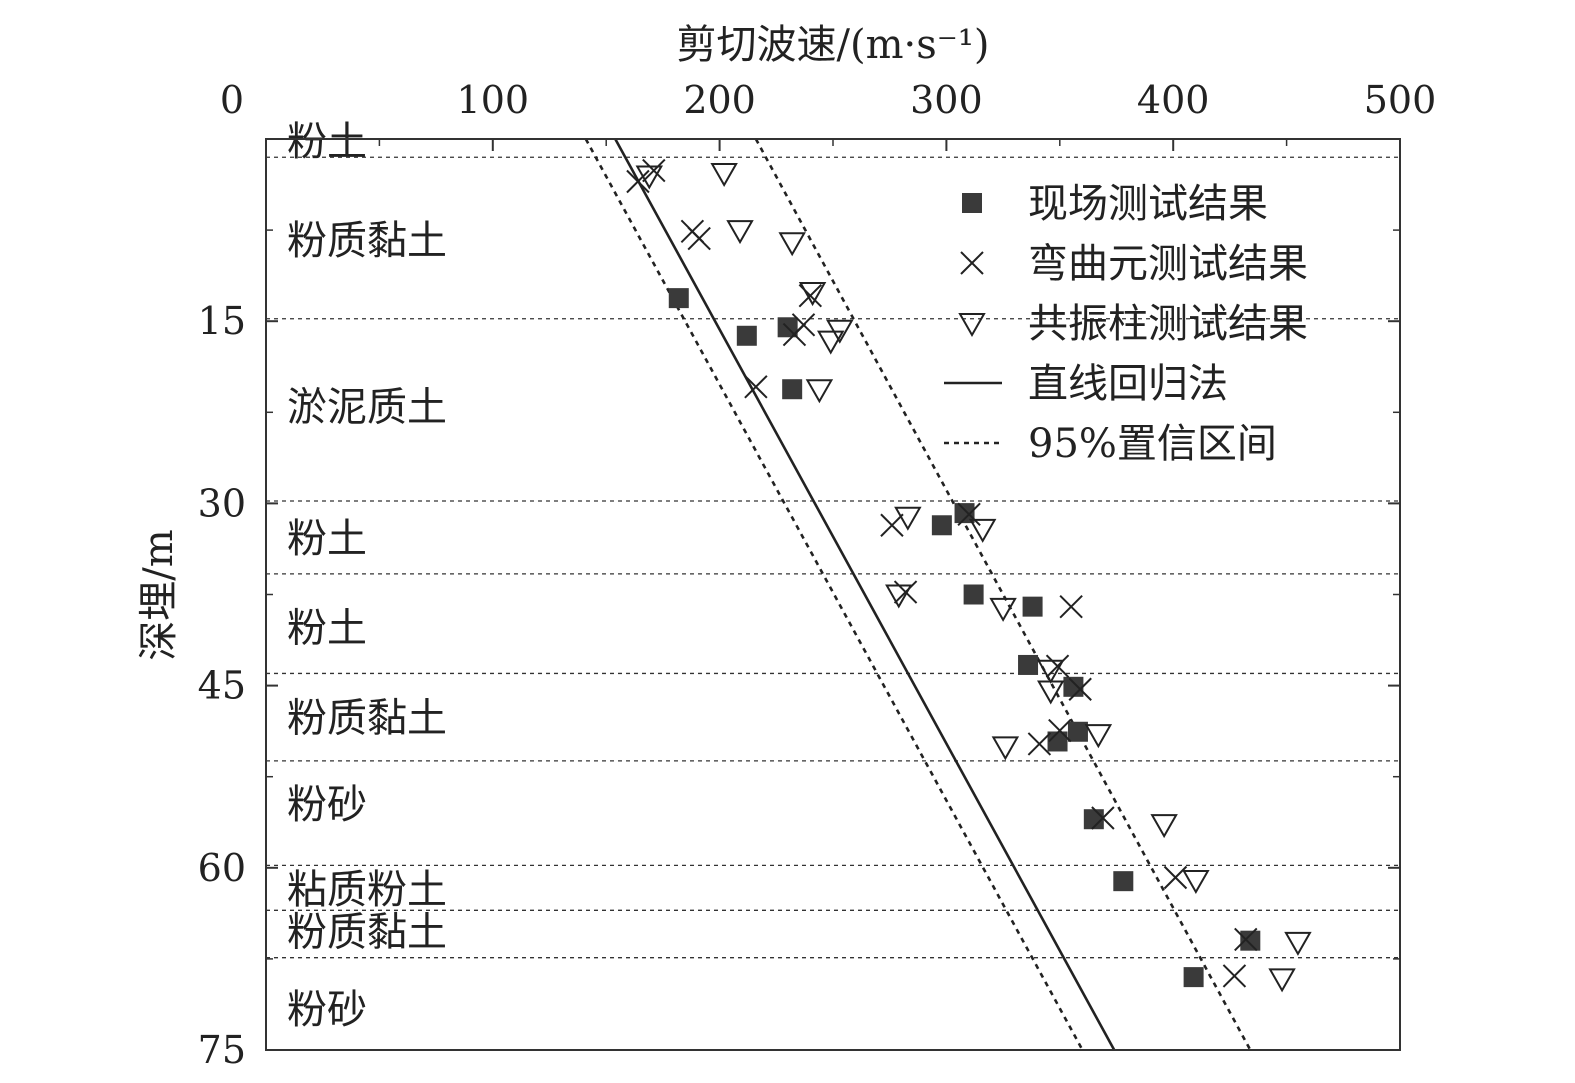 Image resolution: width=1575 pixels, height=1083 pixels. Describe the element at coordinates (367, 408) in the screenshot. I see `layer-label: 淤泥质土` at that location.